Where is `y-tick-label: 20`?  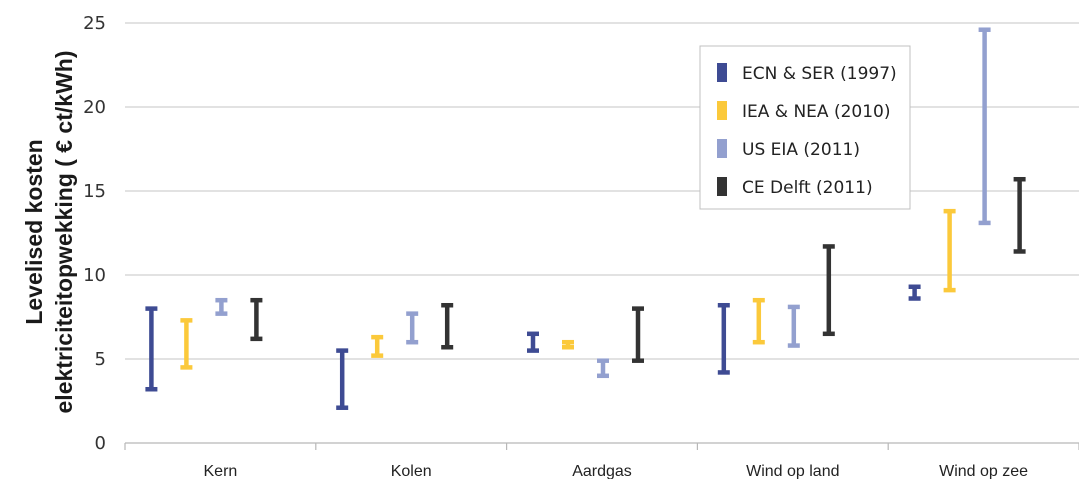 y-tick-label: 20 is located at coordinates (94, 107).